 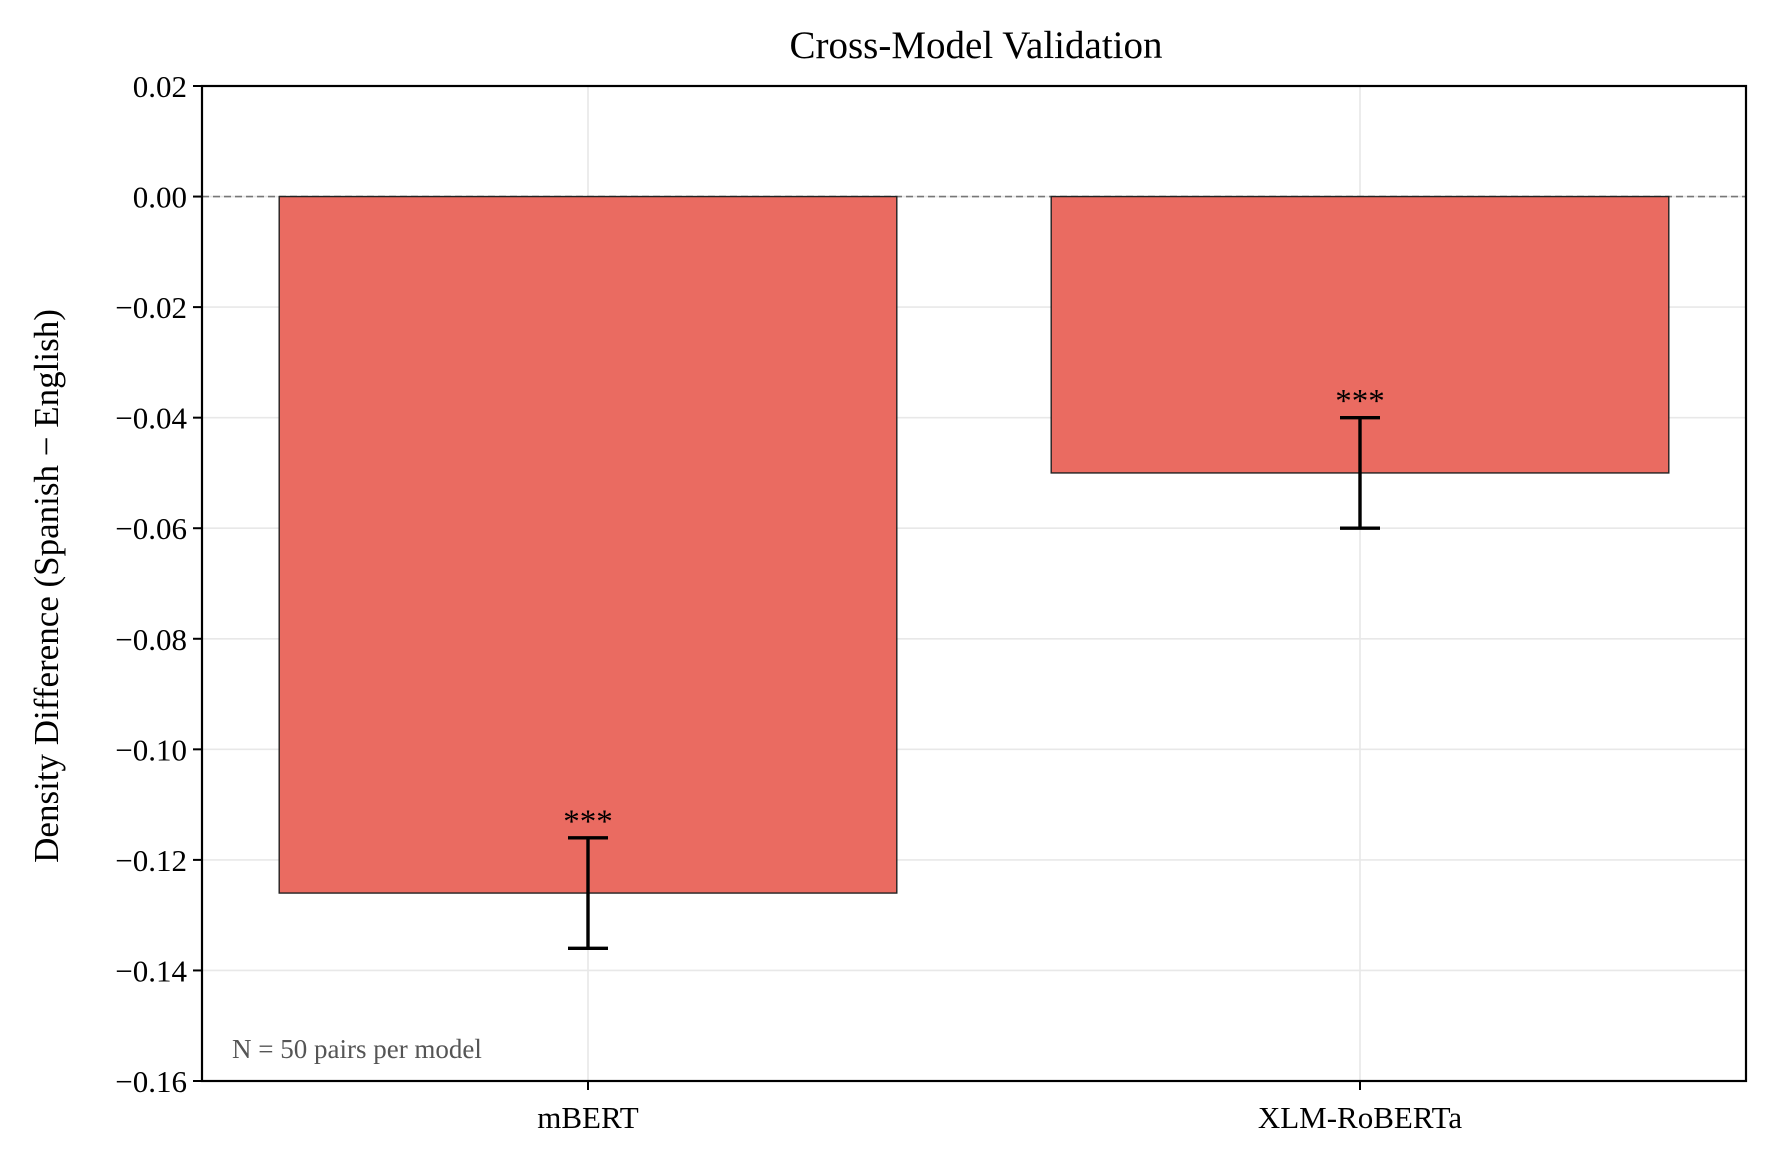 I want to click on x-tick-label: XLM-RoBERTa, so click(x=1360, y=1117).